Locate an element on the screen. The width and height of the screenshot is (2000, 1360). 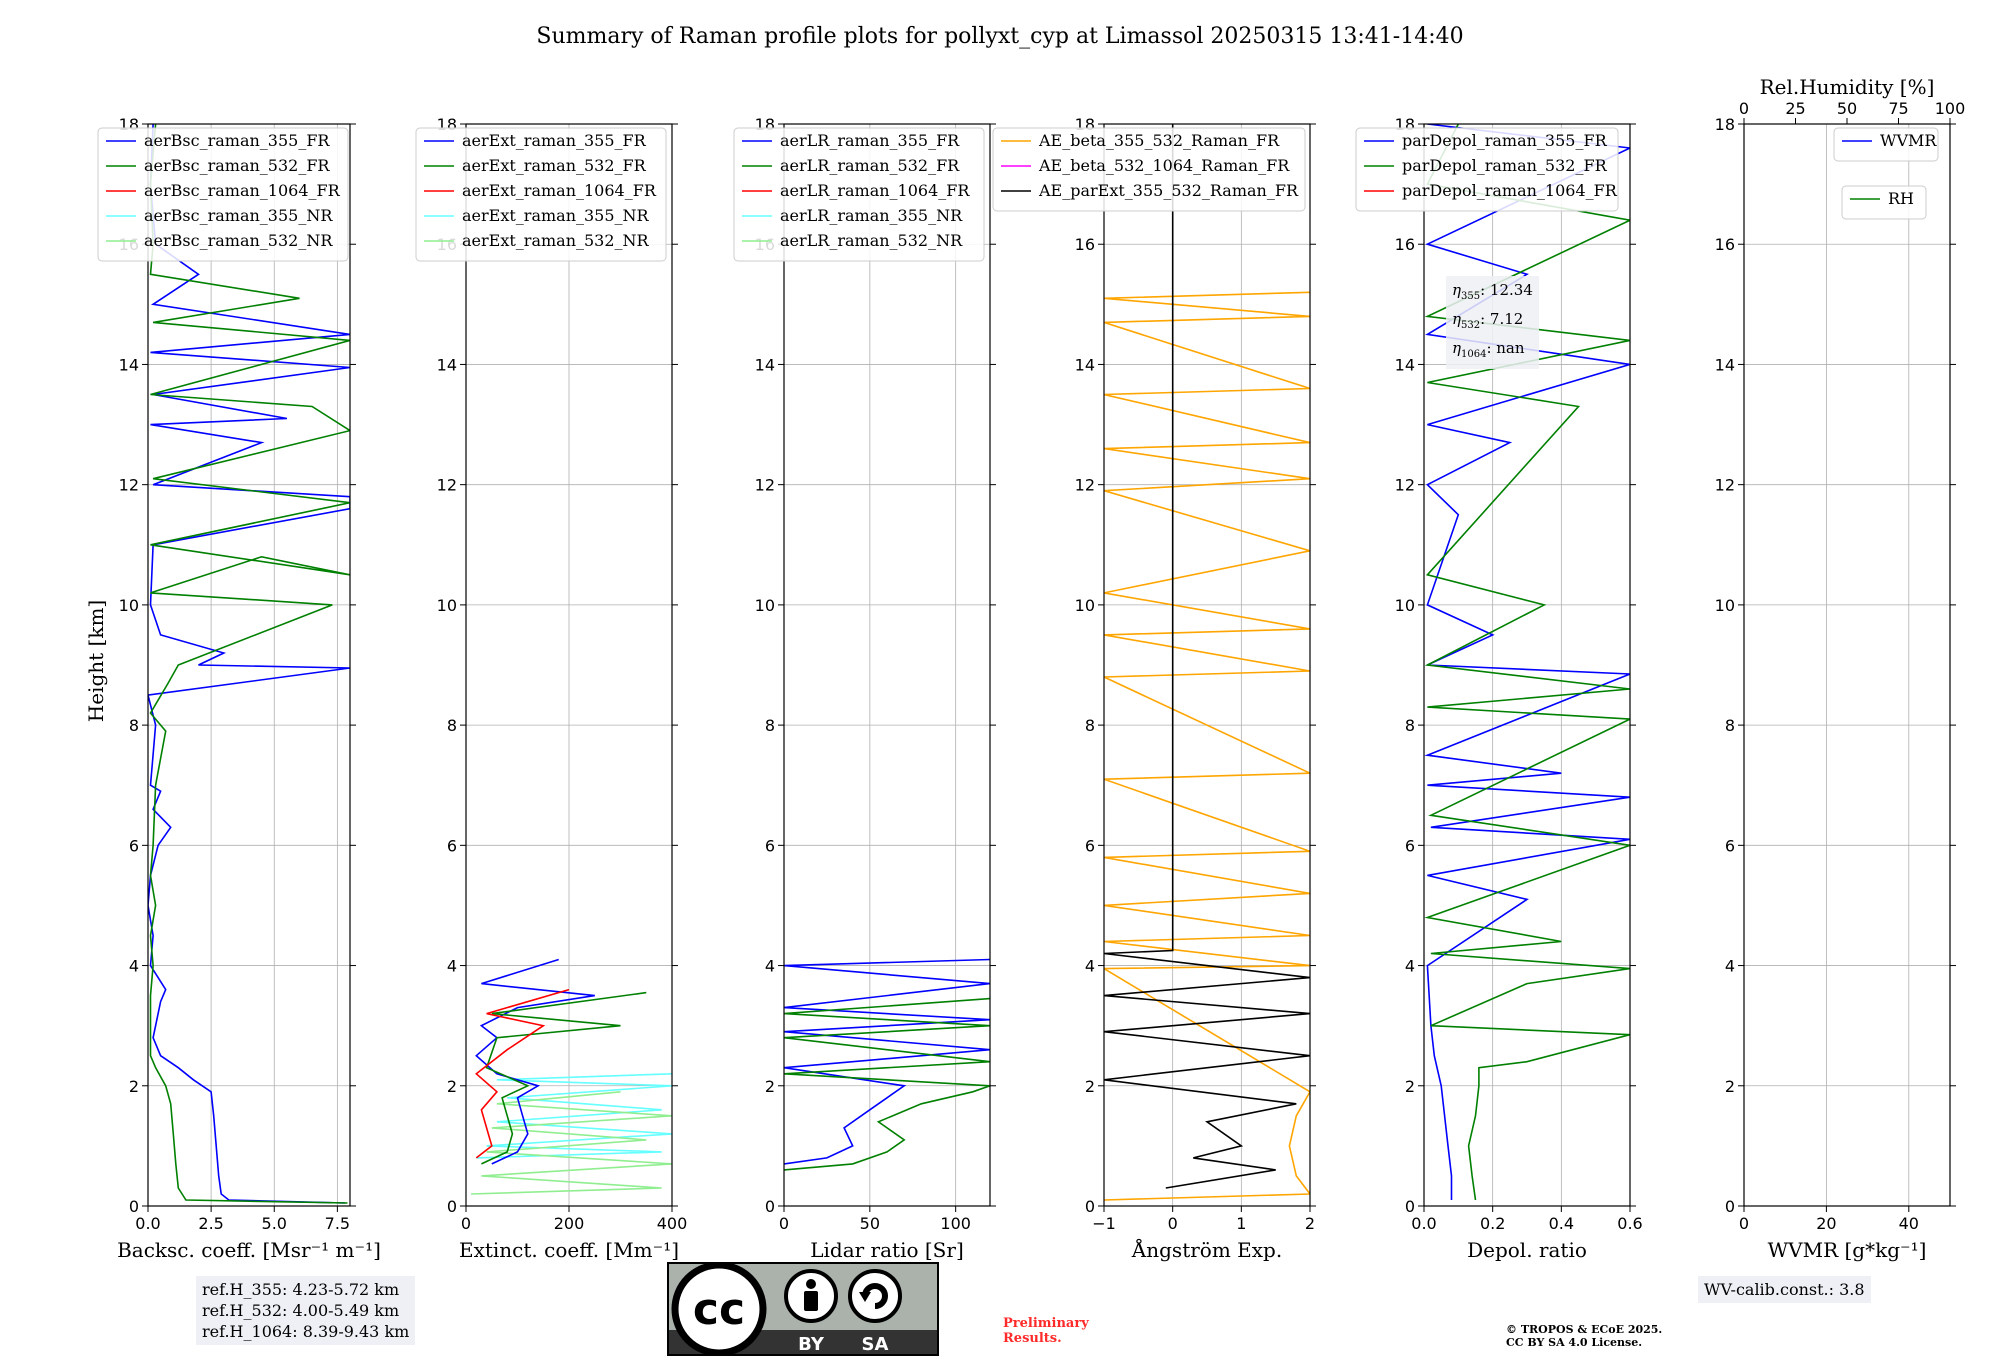
wv-calib-const: WV-calib.const.: 3.8 is located at coordinates (1784, 1289).